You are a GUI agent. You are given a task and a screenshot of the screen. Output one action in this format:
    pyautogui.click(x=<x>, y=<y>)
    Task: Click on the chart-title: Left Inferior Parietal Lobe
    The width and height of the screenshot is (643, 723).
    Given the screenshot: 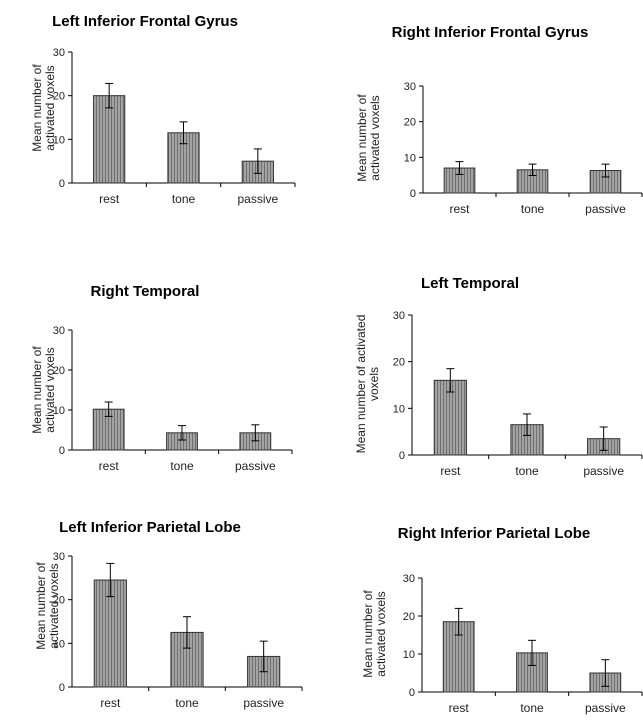 What is the action you would take?
    pyautogui.click(x=150, y=527)
    